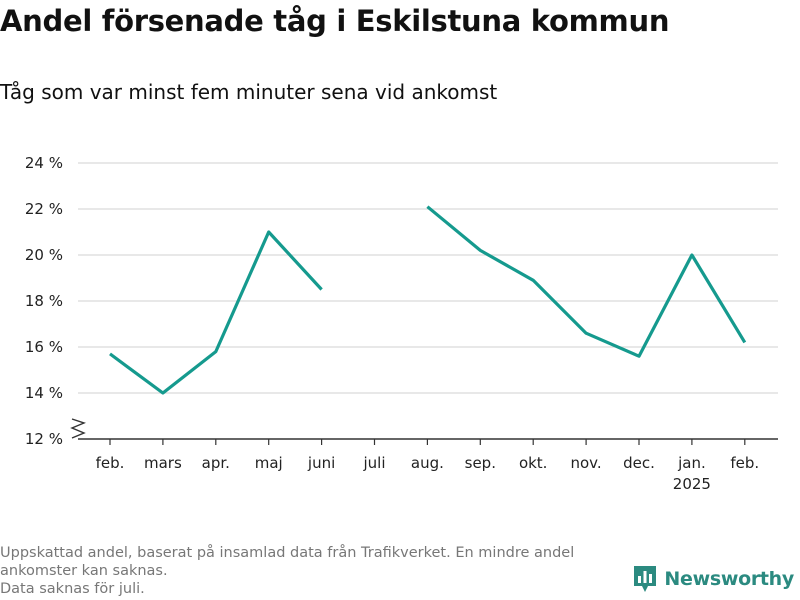 This screenshot has height=600, width=800. What do you see at coordinates (691, 463) in the screenshot?
I see `x-tick-label: jan.` at bounding box center [691, 463].